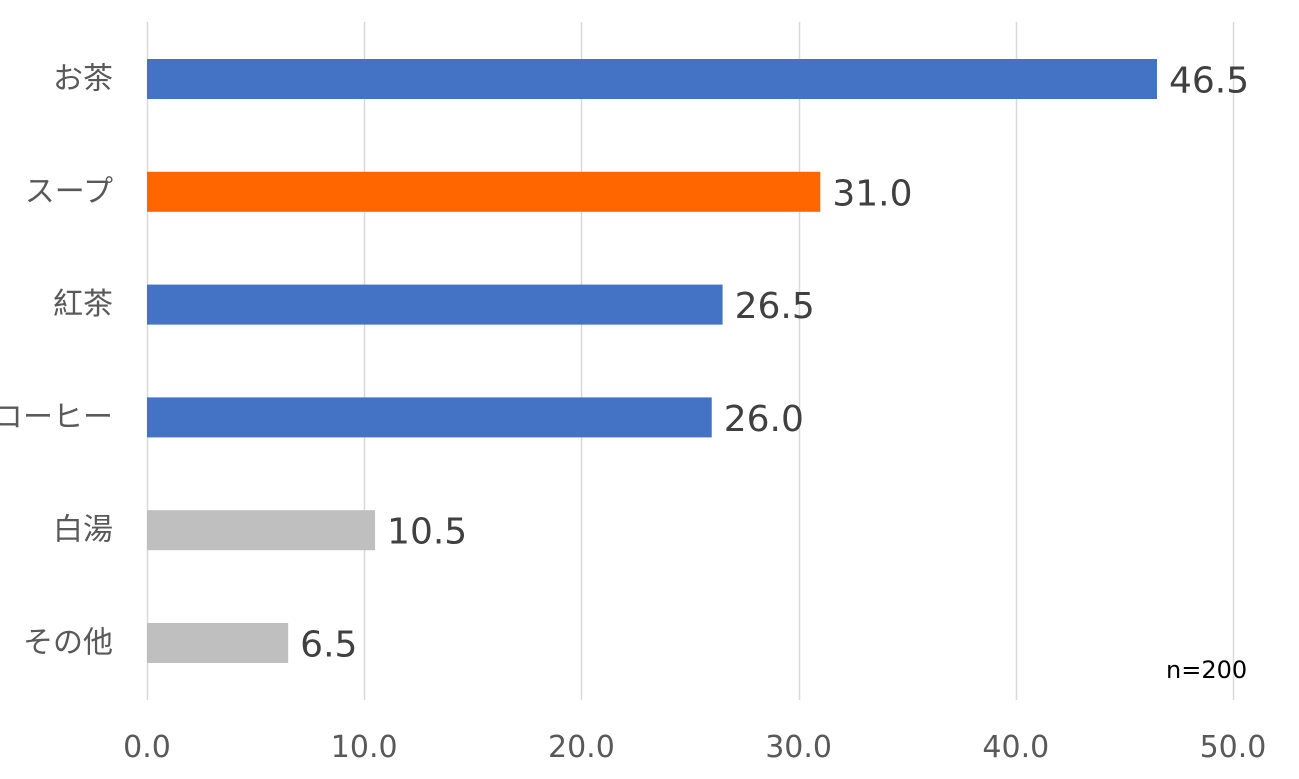  Describe the element at coordinates (1209, 81) in the screenshot. I see `data-label: 46.5` at that location.